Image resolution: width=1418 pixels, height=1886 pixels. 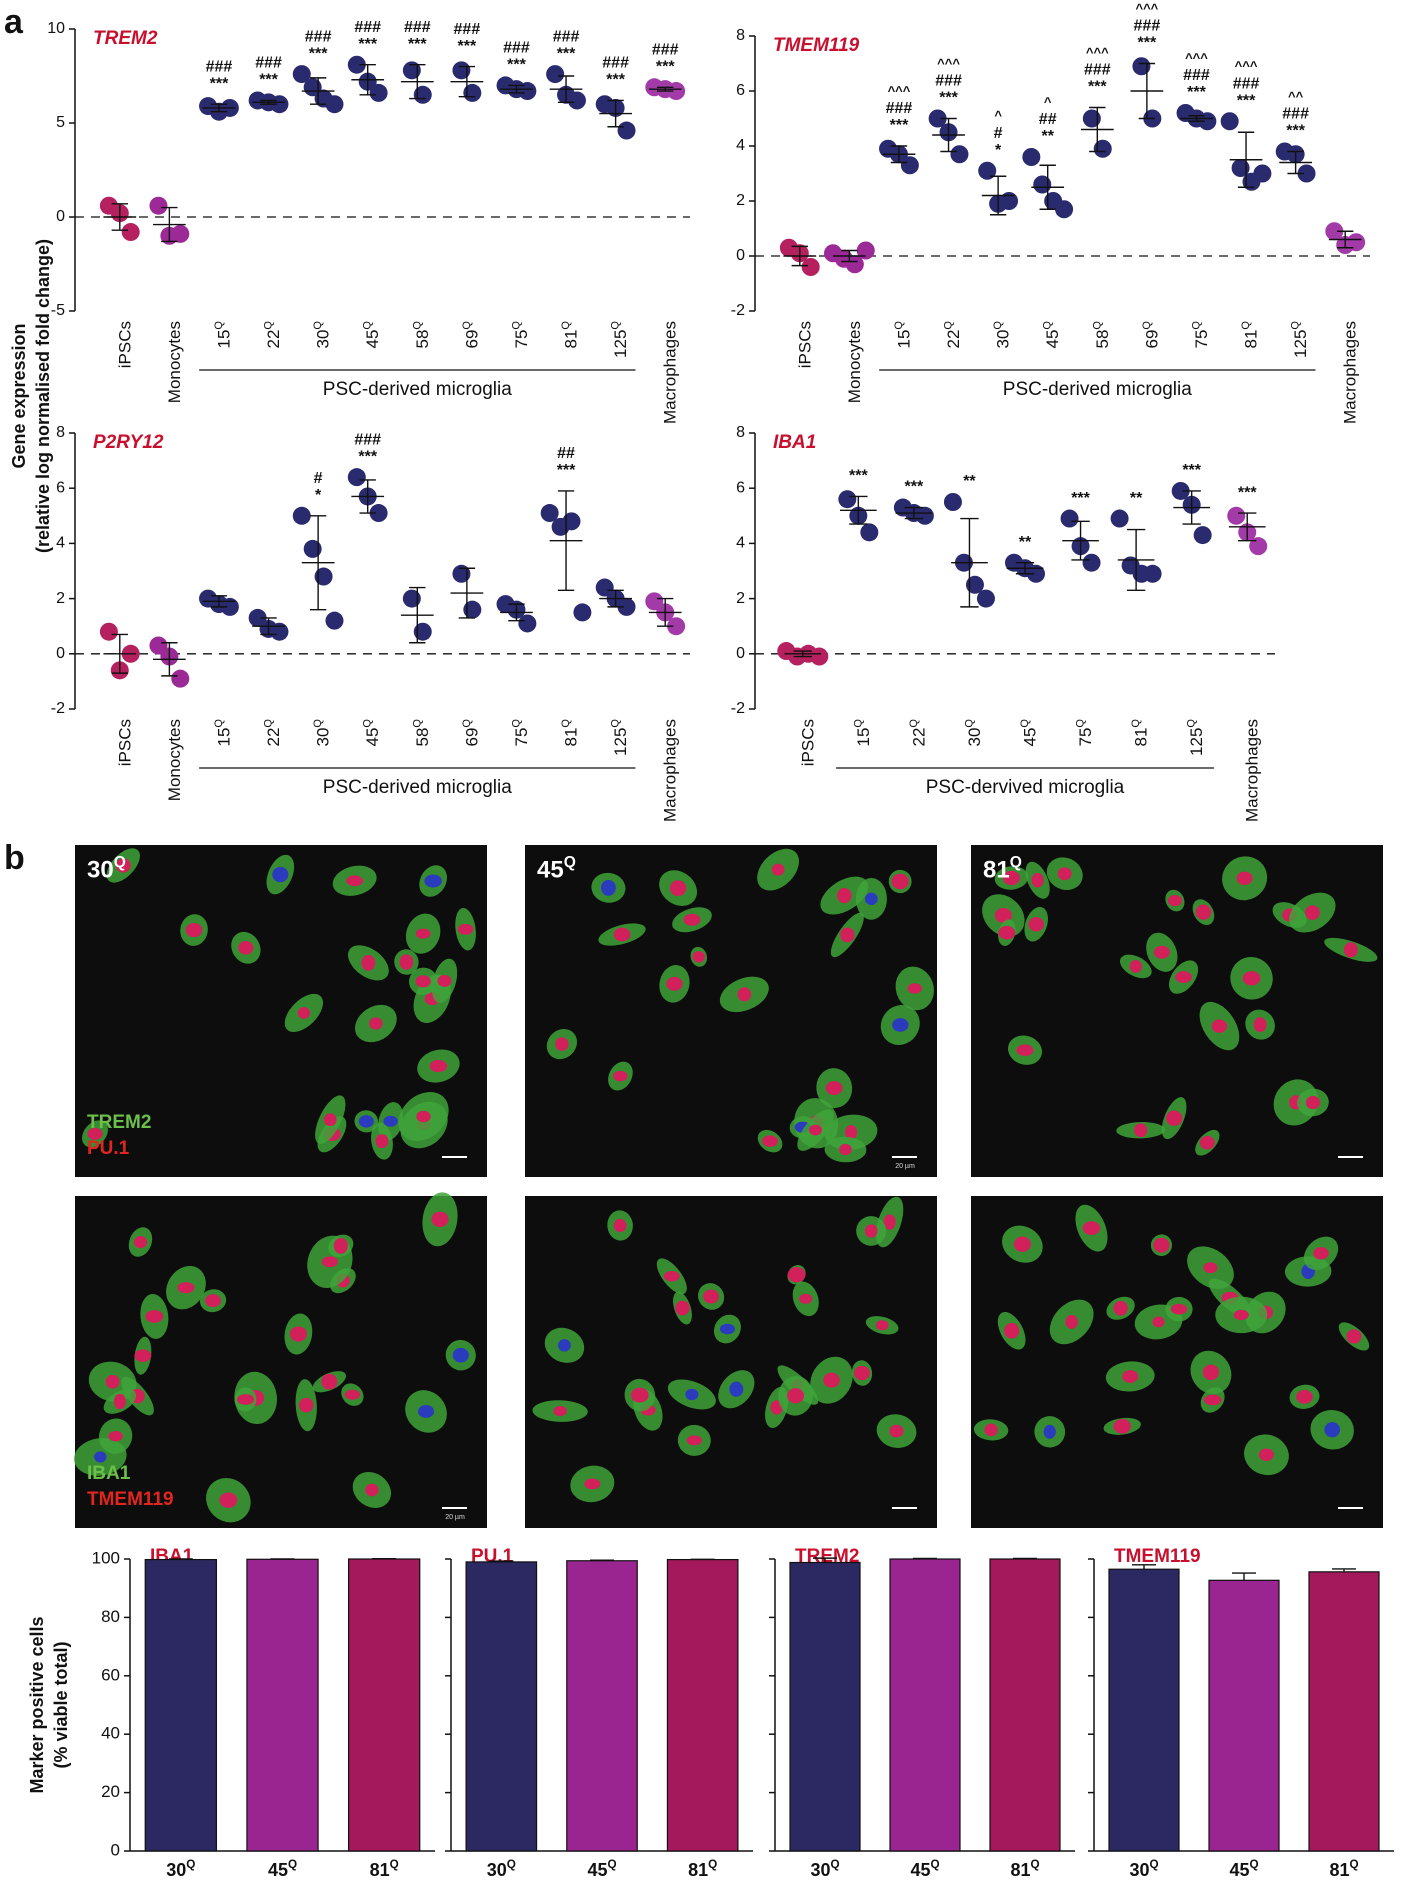 What do you see at coordinates (60, 122) in the screenshot?
I see `y-tick-label: 5` at bounding box center [60, 122].